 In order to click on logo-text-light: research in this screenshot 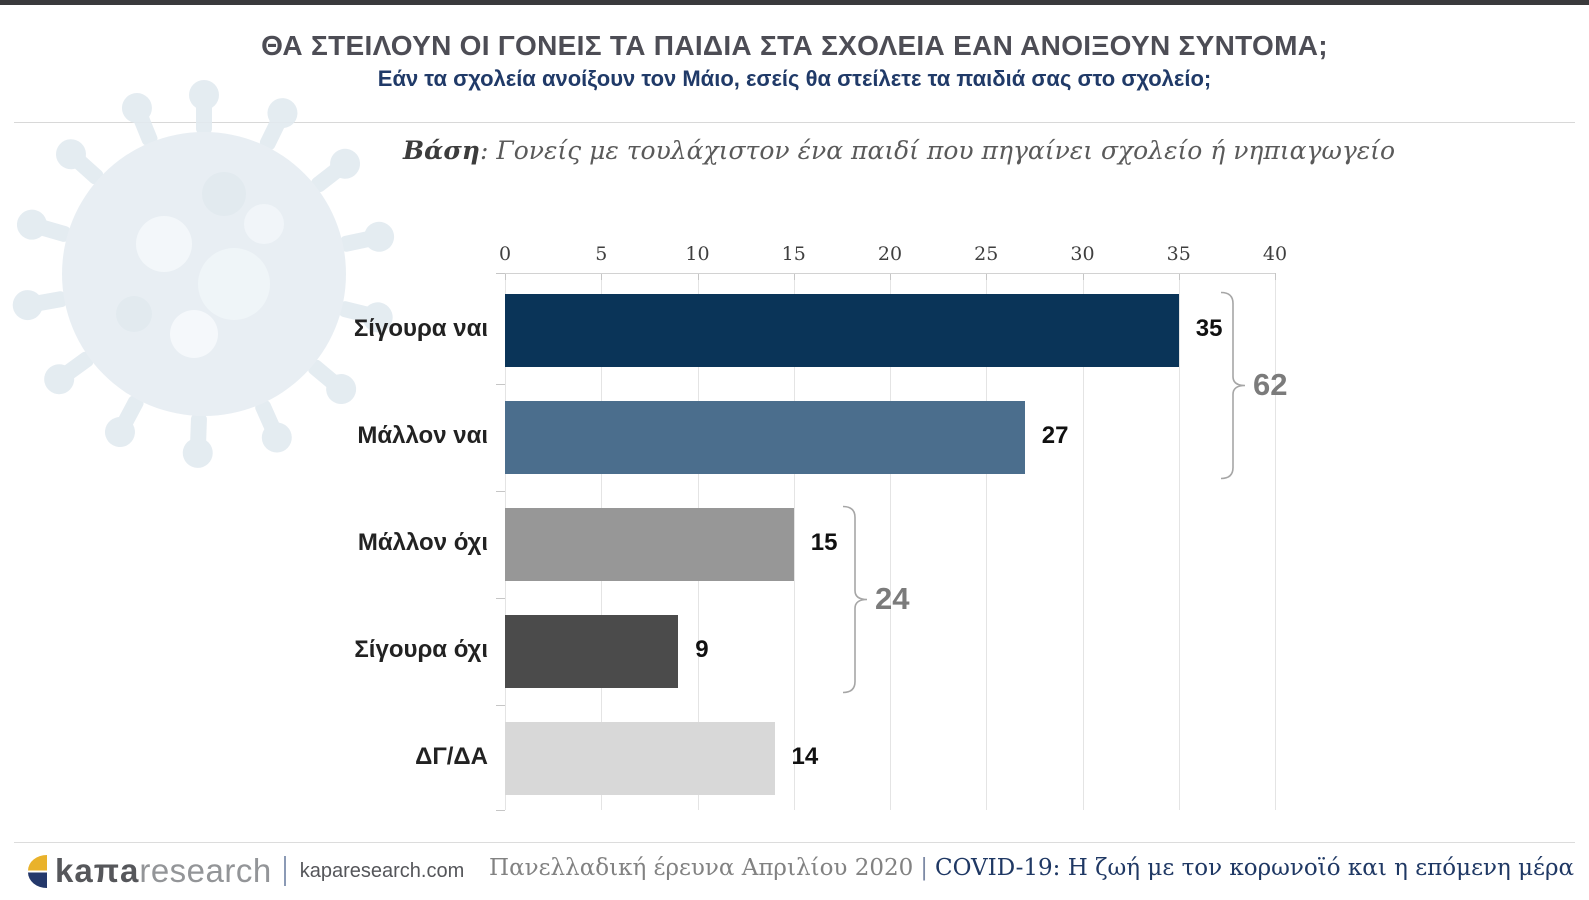, I will do `click(205, 870)`.